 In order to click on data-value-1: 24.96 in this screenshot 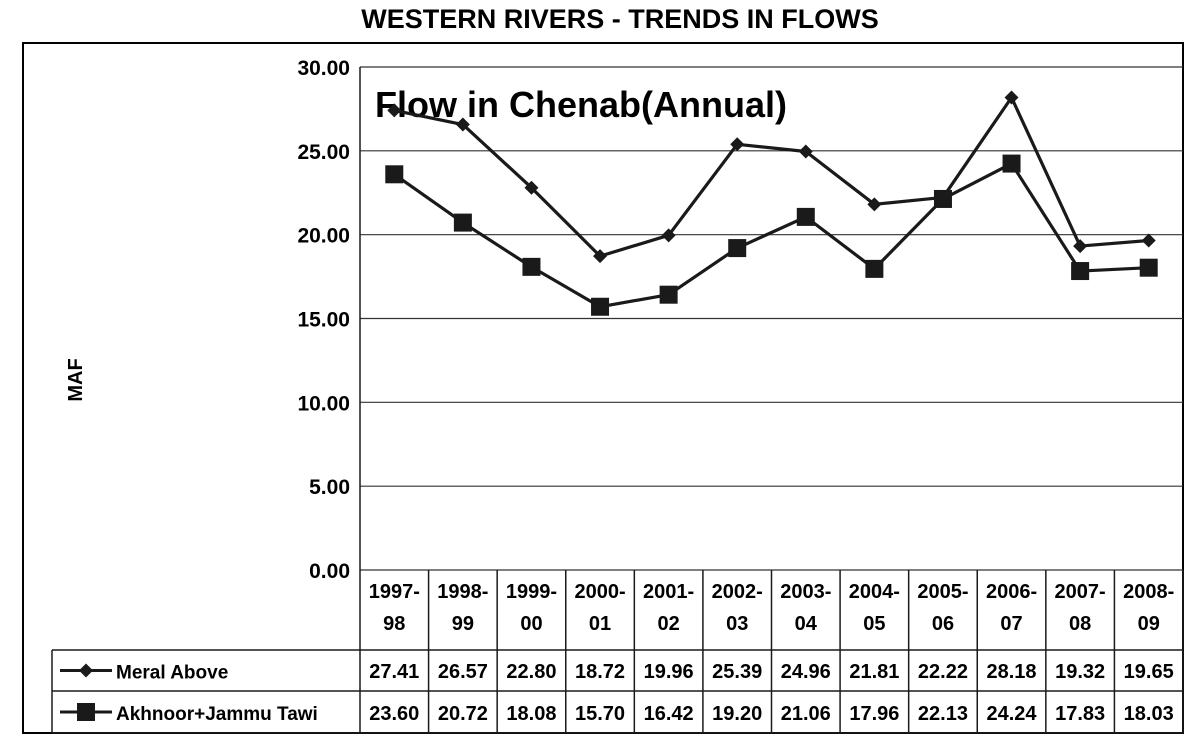, I will do `click(806, 672)`.